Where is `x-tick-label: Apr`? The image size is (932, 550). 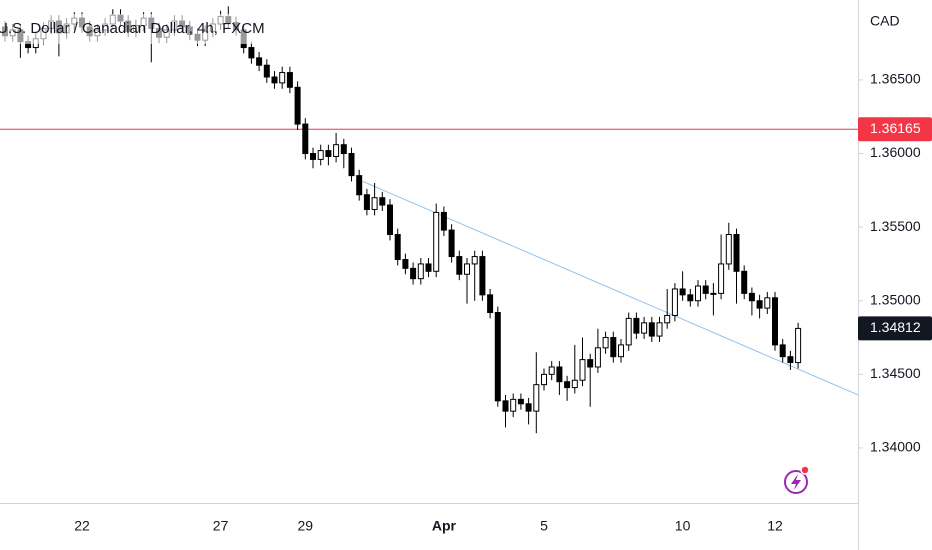 x-tick-label: Apr is located at coordinates (444, 526).